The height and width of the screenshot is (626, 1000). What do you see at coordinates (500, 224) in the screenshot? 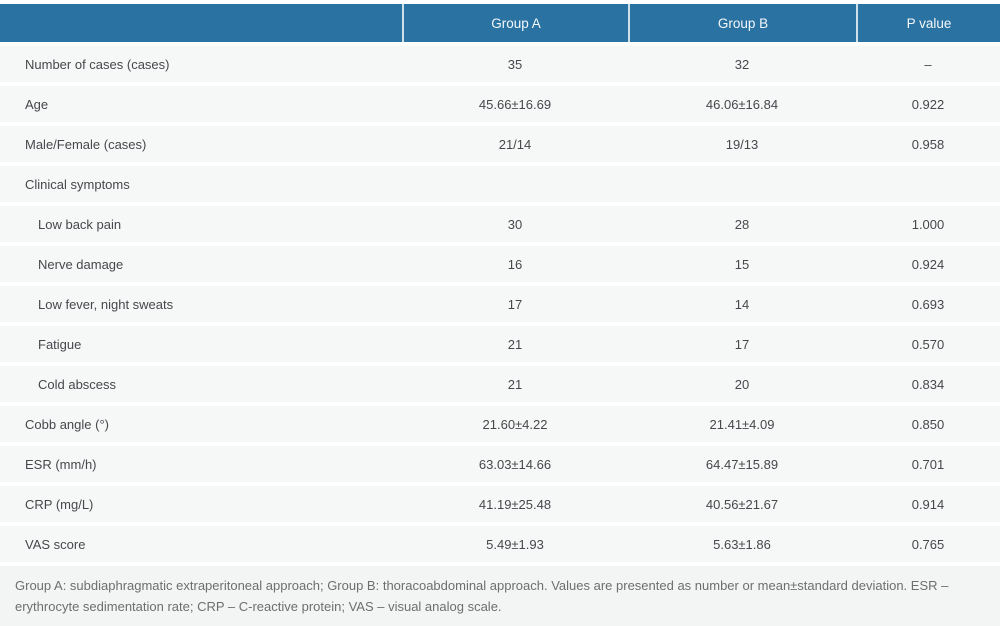
I see `table-row: Low back pain 30 28 1.000` at bounding box center [500, 224].